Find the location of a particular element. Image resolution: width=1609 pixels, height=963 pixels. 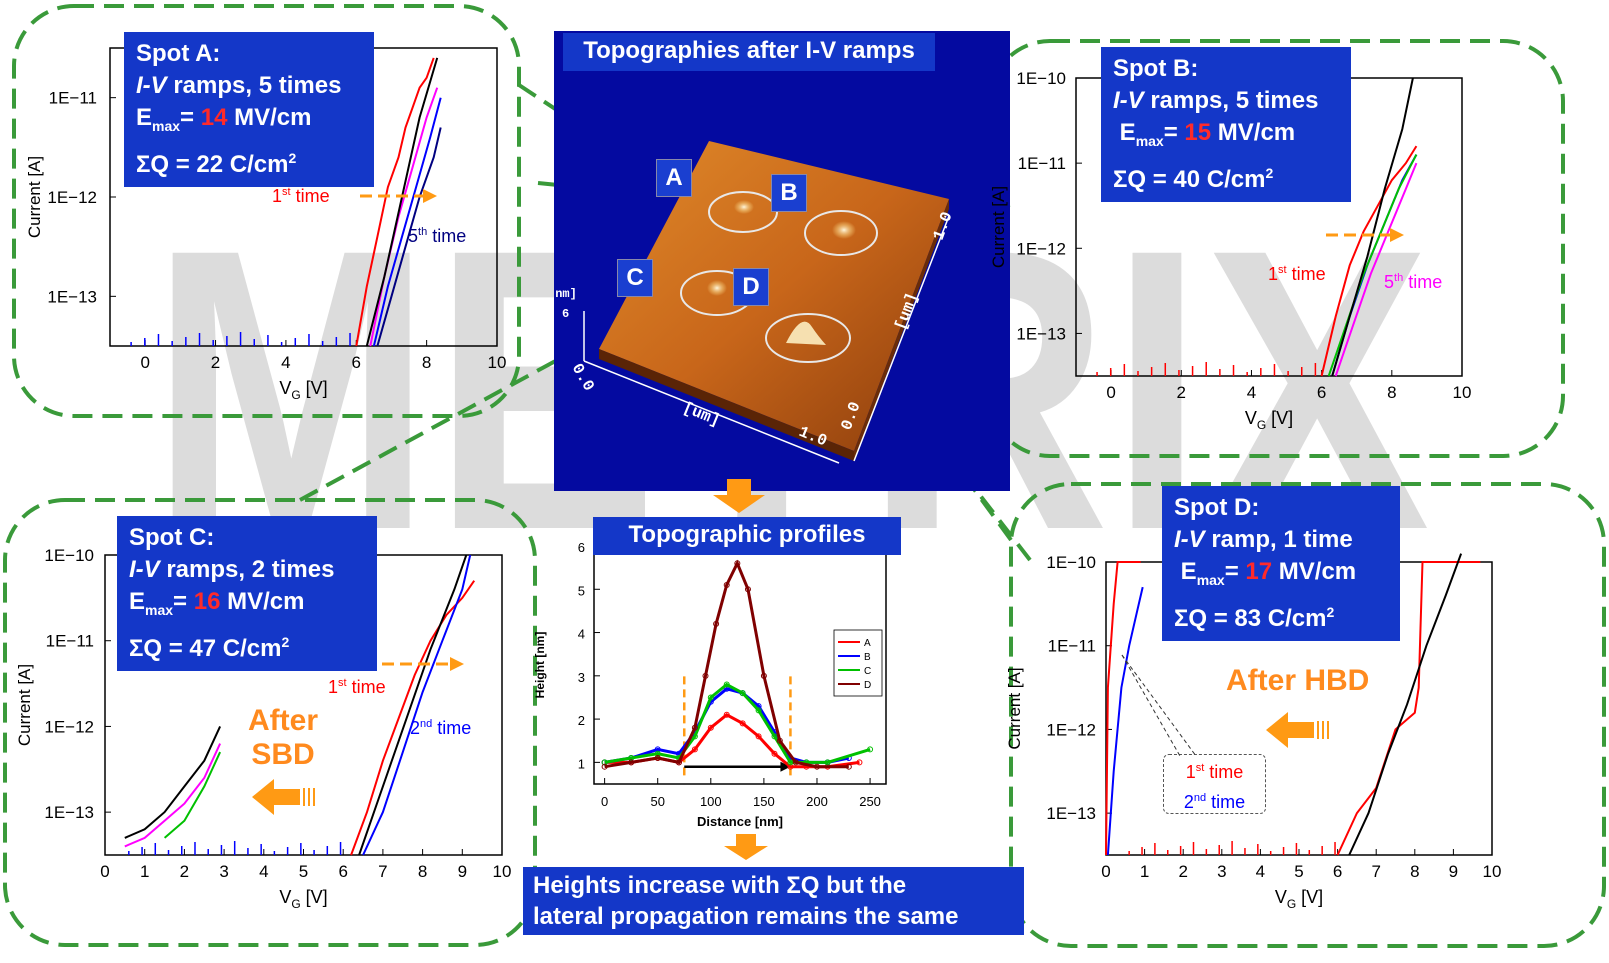

spotC-xtick-label: 9 is located at coordinates (462, 871).